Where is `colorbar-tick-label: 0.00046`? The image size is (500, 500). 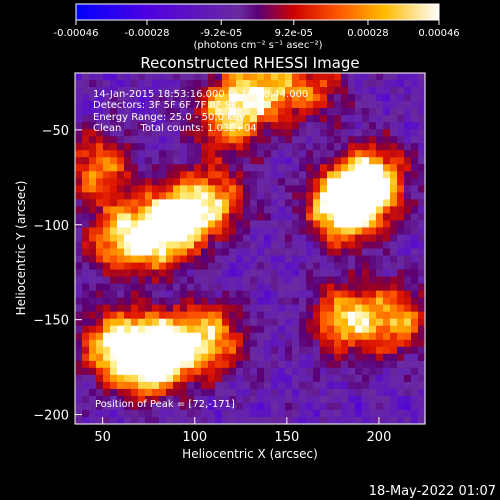
colorbar-tick-label: 0.00046 is located at coordinates (438, 33).